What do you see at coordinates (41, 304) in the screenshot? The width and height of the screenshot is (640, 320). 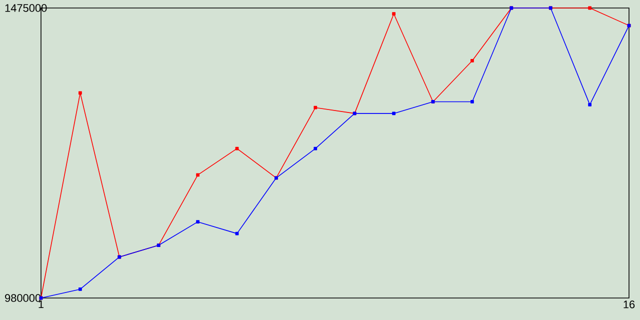 I see `x-tick-label: 1` at bounding box center [41, 304].